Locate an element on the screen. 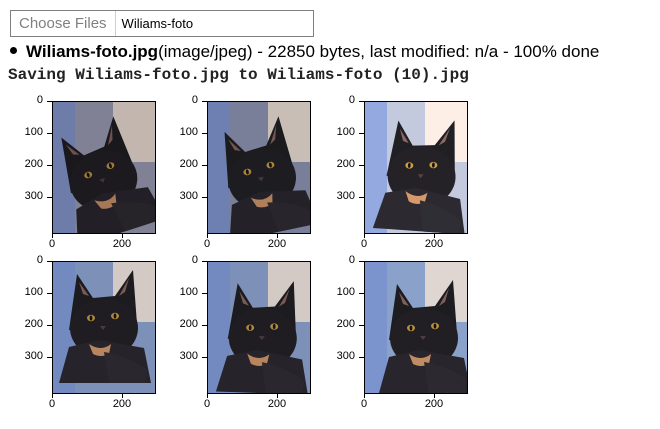 This screenshot has width=660, height=429. subplot-5: 0 100 200 300 0 200 is located at coordinates (233, 331).